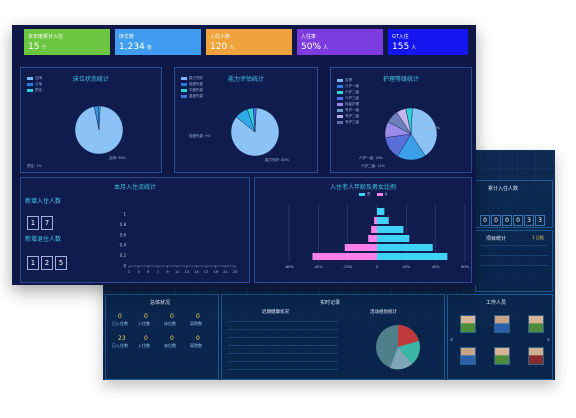  What do you see at coordinates (196, 78) in the screenshot?
I see `legend-label: 能力完好` at bounding box center [196, 78].